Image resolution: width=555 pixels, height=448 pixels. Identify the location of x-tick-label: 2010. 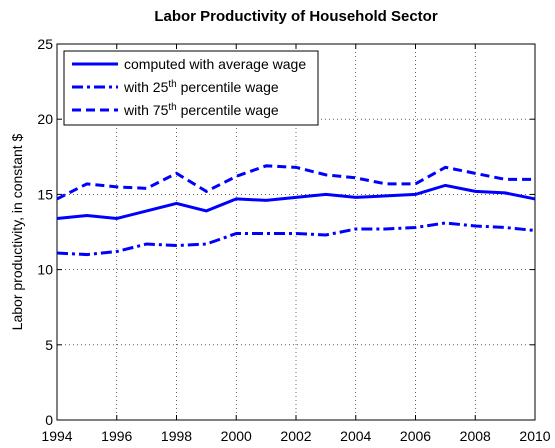
(534, 436).